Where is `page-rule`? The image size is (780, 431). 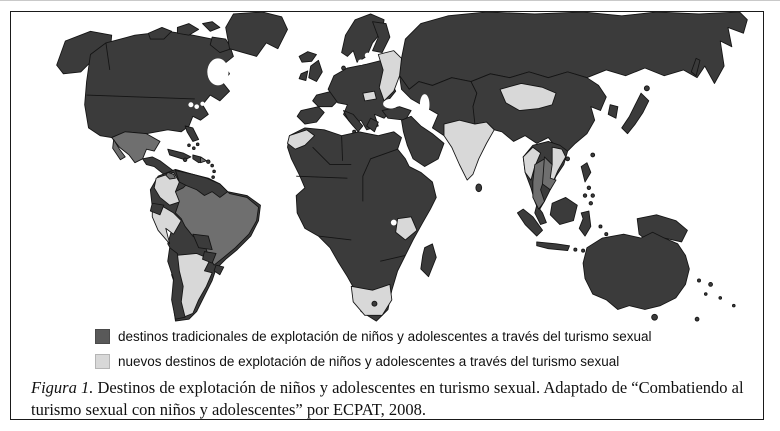
page-rule is located at coordinates (390, 0).